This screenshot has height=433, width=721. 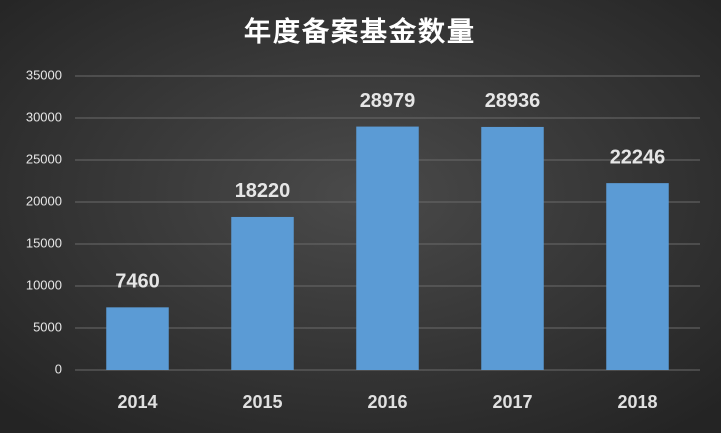 What do you see at coordinates (44, 284) in the screenshot?
I see `y-tick-label: 10000` at bounding box center [44, 284].